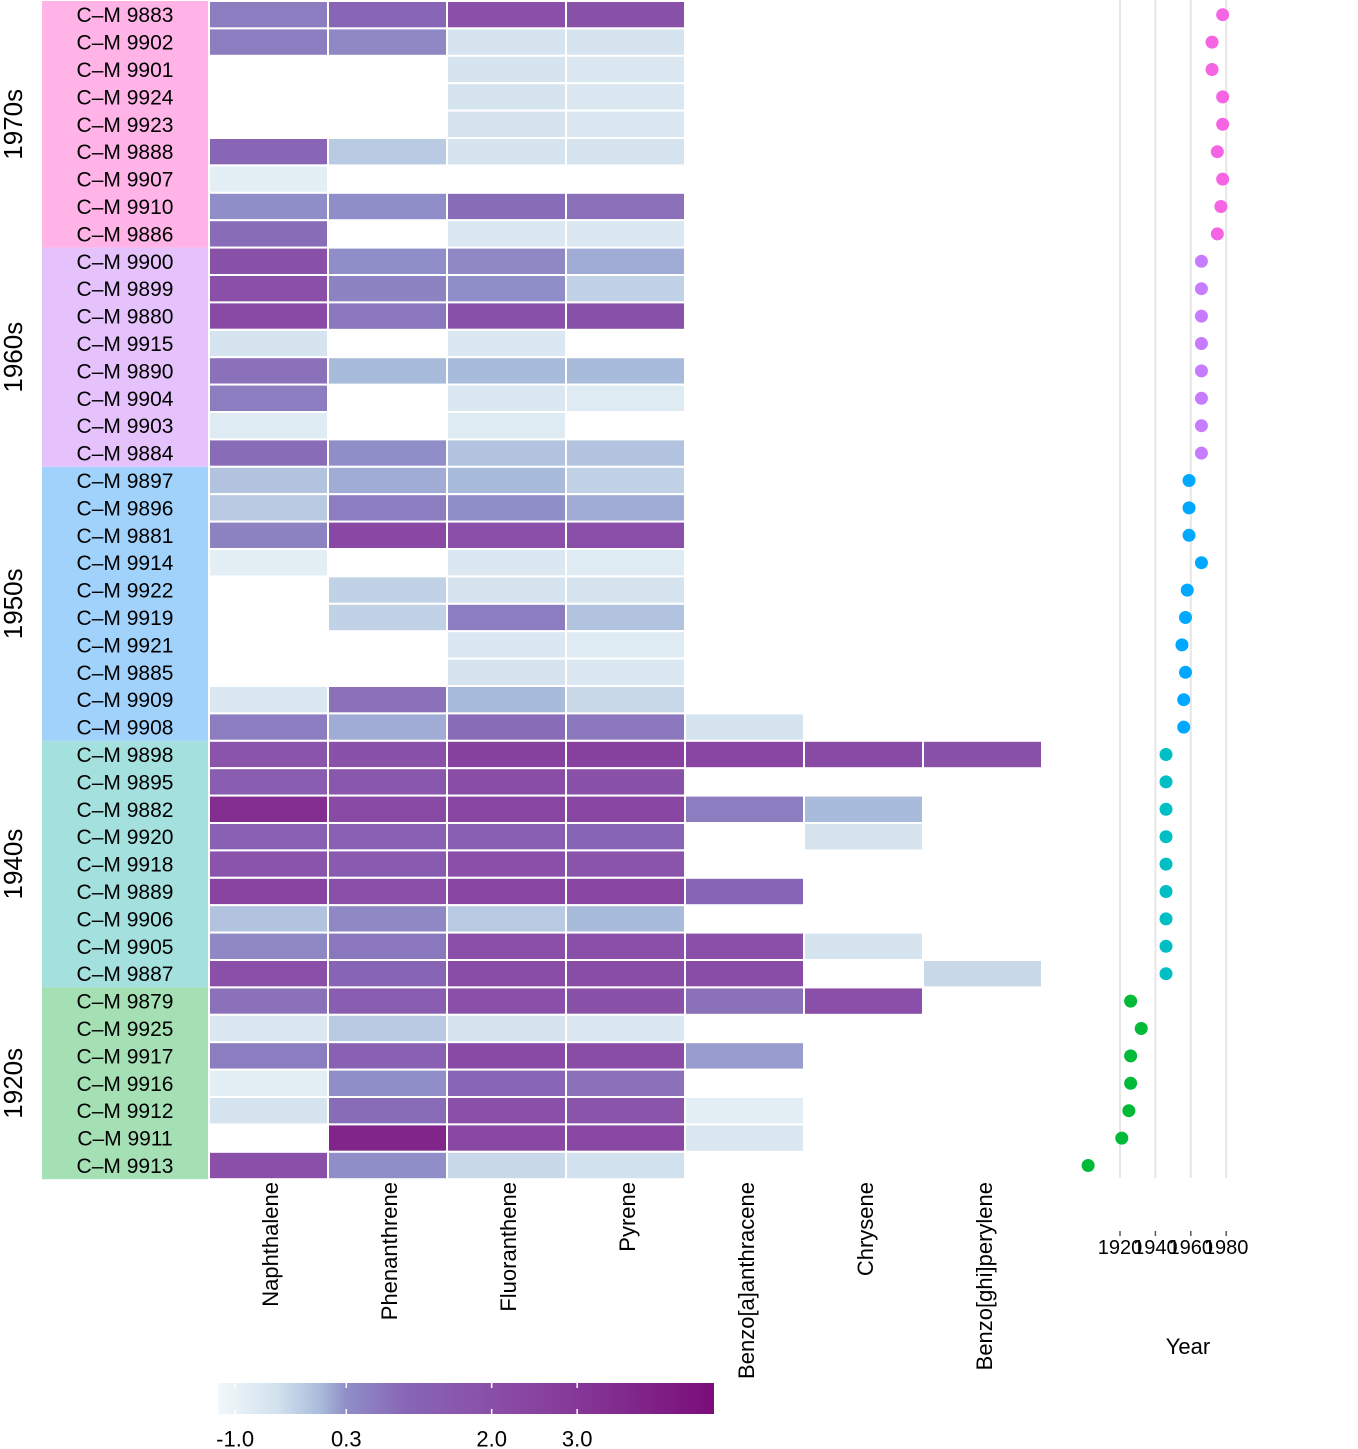 Image resolution: width=1358 pixels, height=1449 pixels. I want to click on sample-label: C–M 9925, so click(125, 1029).